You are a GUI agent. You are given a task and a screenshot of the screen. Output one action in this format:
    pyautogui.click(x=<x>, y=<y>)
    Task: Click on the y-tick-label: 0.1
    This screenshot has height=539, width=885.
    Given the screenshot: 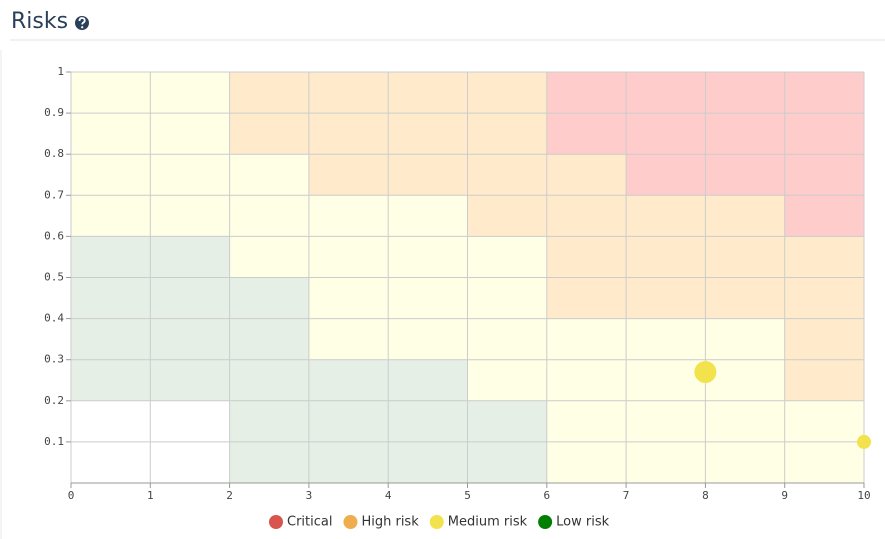 What is the action you would take?
    pyautogui.click(x=54, y=441)
    